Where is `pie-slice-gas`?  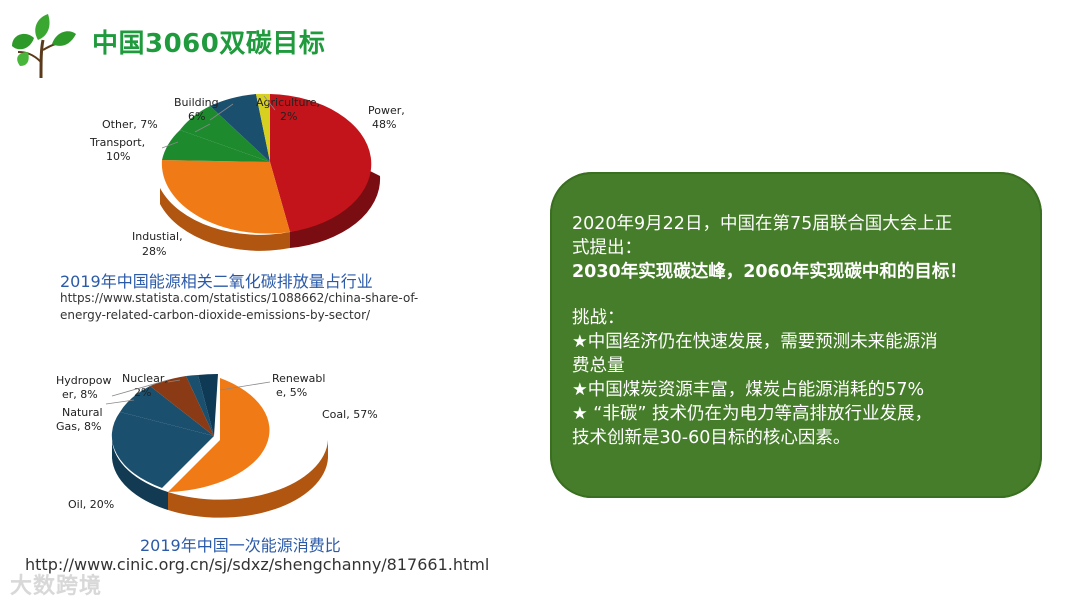
pie-slice-gas is located at coordinates (167, 411).